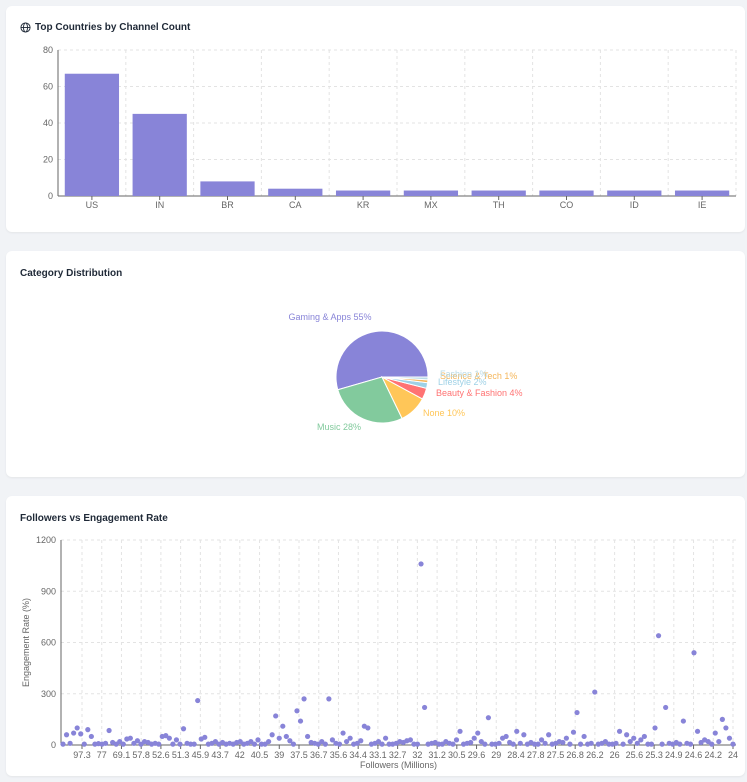 The image size is (747, 782). Describe the element at coordinates (240, 755) in the screenshot. I see `scatter-x-tick-label: 42` at that location.